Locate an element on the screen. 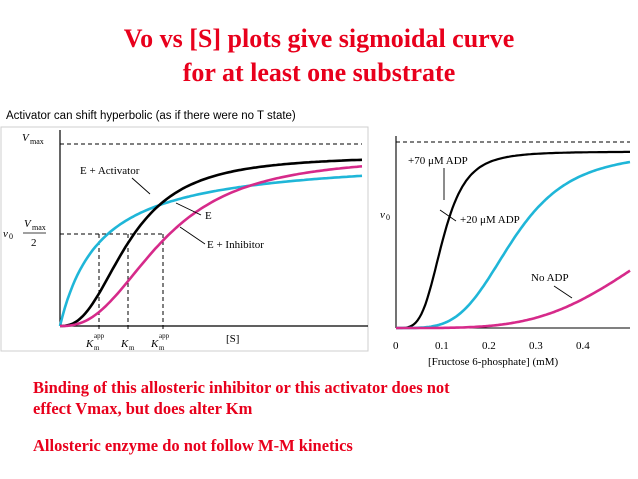  half-vmax-sub: max is located at coordinates (39, 227).